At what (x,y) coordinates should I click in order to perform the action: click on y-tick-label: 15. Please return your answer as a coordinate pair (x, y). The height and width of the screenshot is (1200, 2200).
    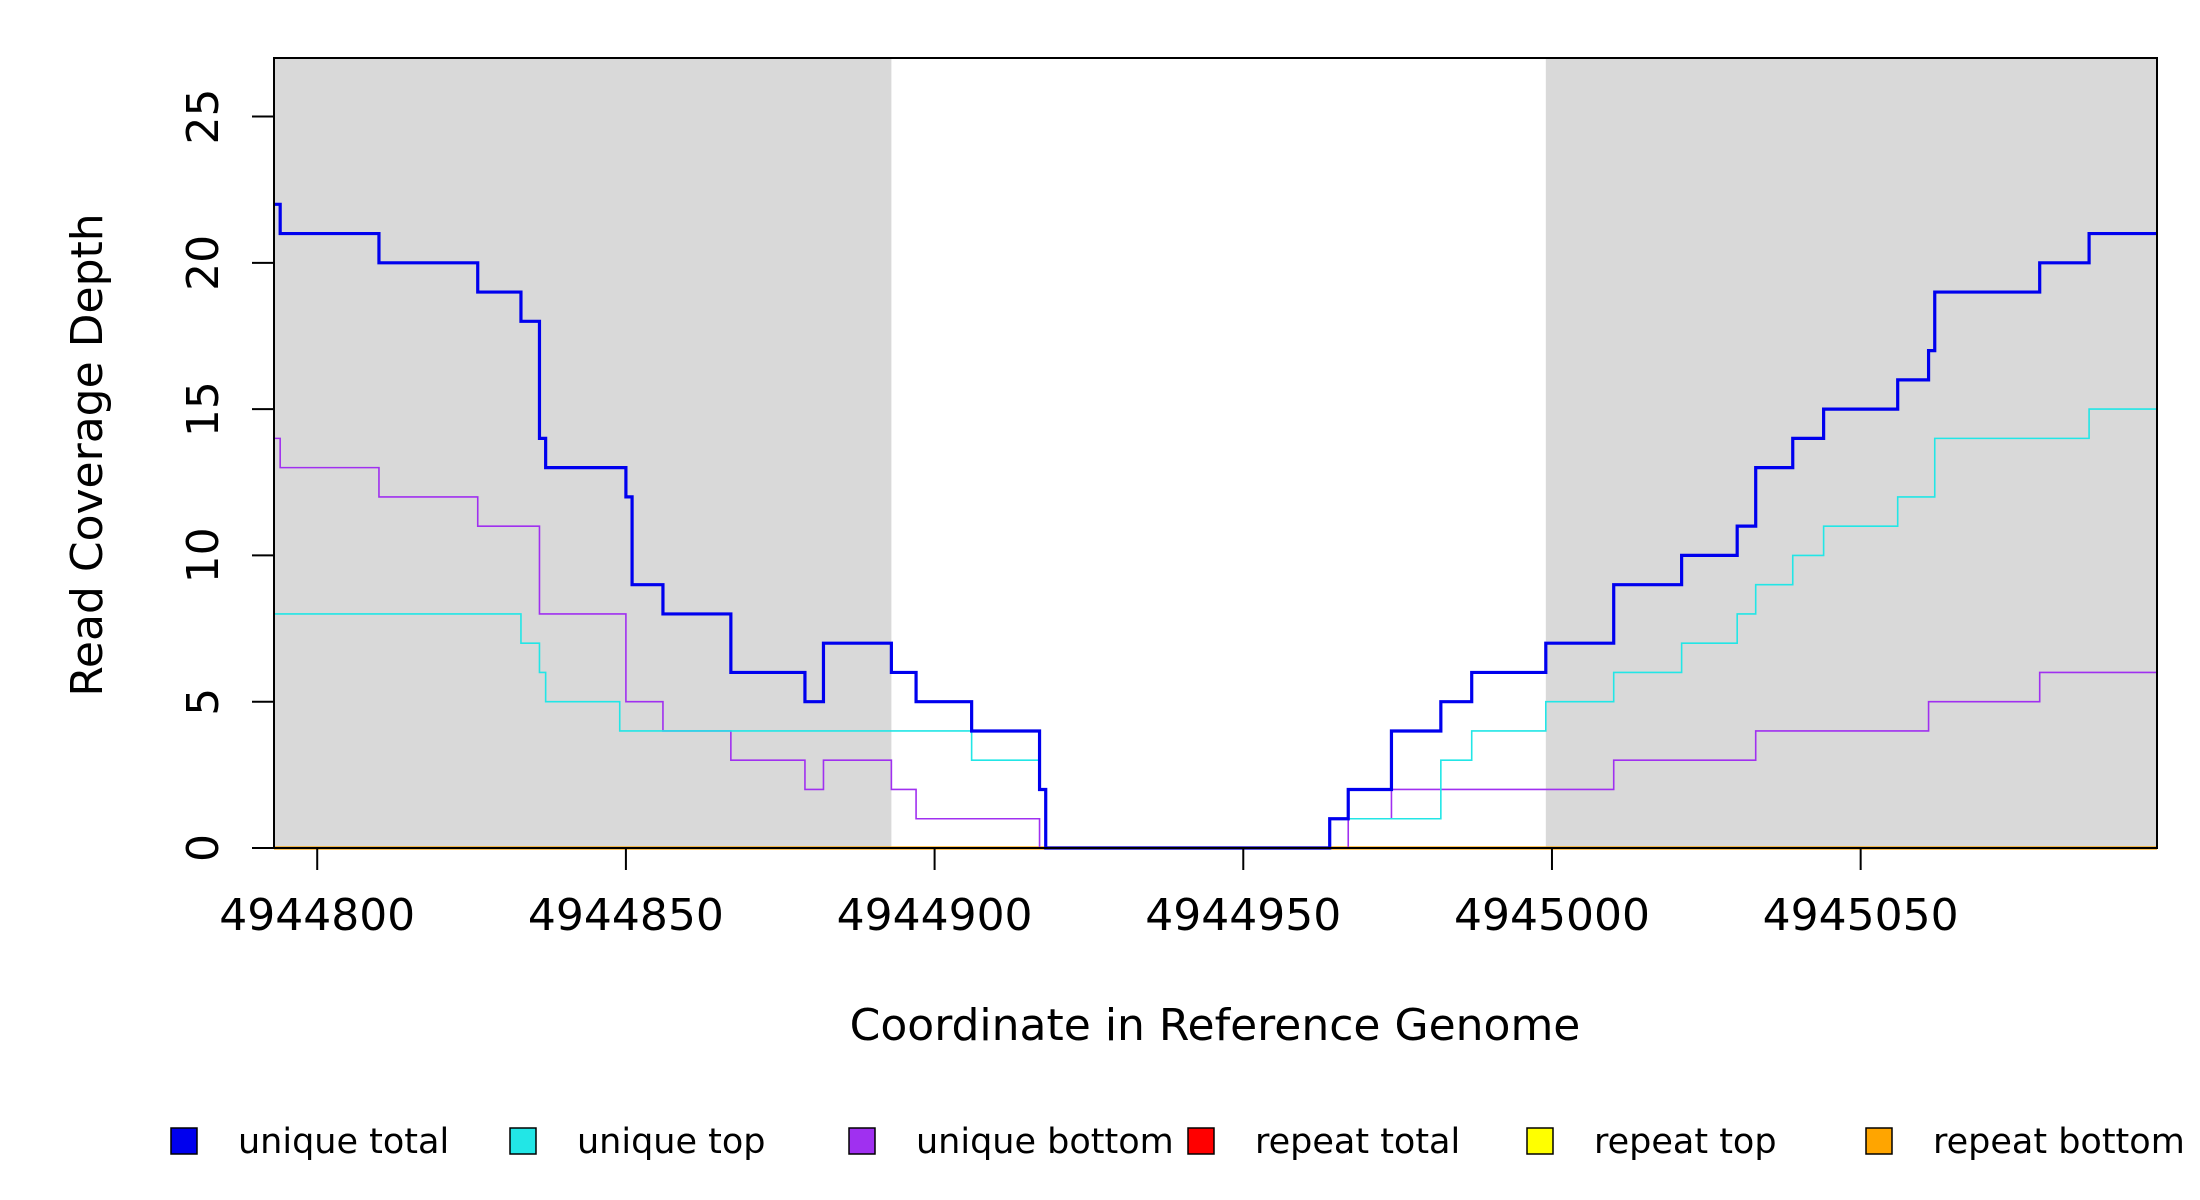
    Looking at the image, I should click on (203, 409).